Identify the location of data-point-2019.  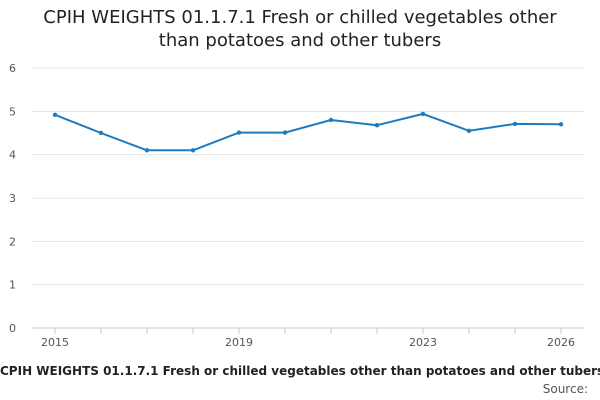
(239, 132).